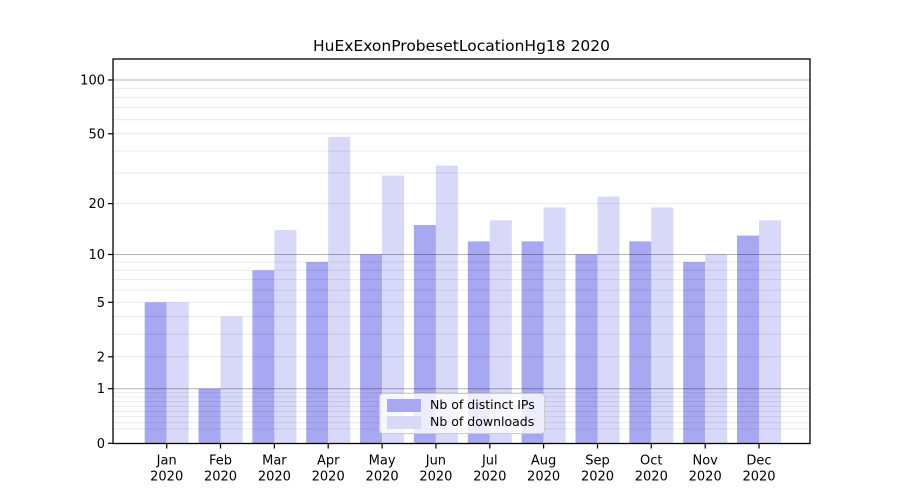 This screenshot has width=900, height=500. Describe the element at coordinates (435, 461) in the screenshot. I see `x-tick-label-month: Jun` at that location.